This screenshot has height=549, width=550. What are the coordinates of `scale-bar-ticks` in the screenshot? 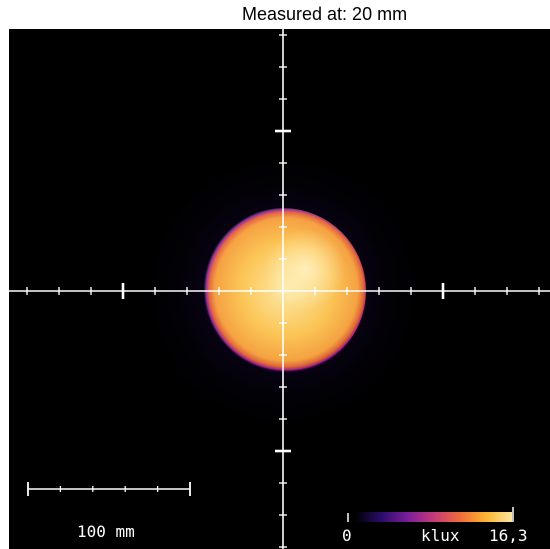 It's located at (109, 489).